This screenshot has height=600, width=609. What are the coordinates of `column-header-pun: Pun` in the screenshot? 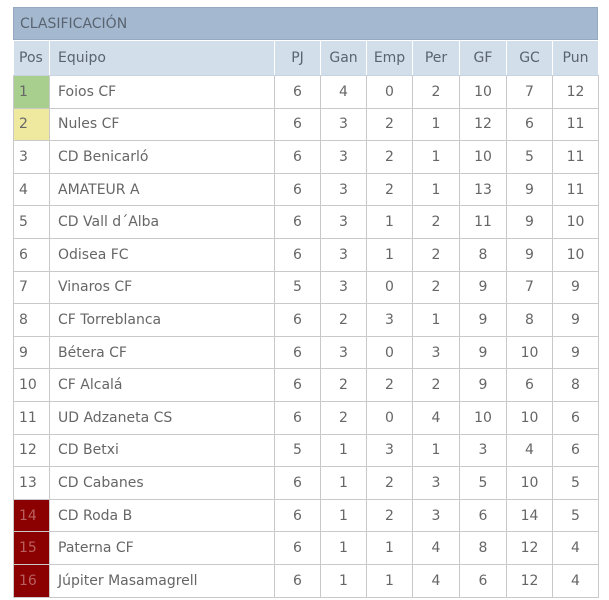 It's located at (575, 58).